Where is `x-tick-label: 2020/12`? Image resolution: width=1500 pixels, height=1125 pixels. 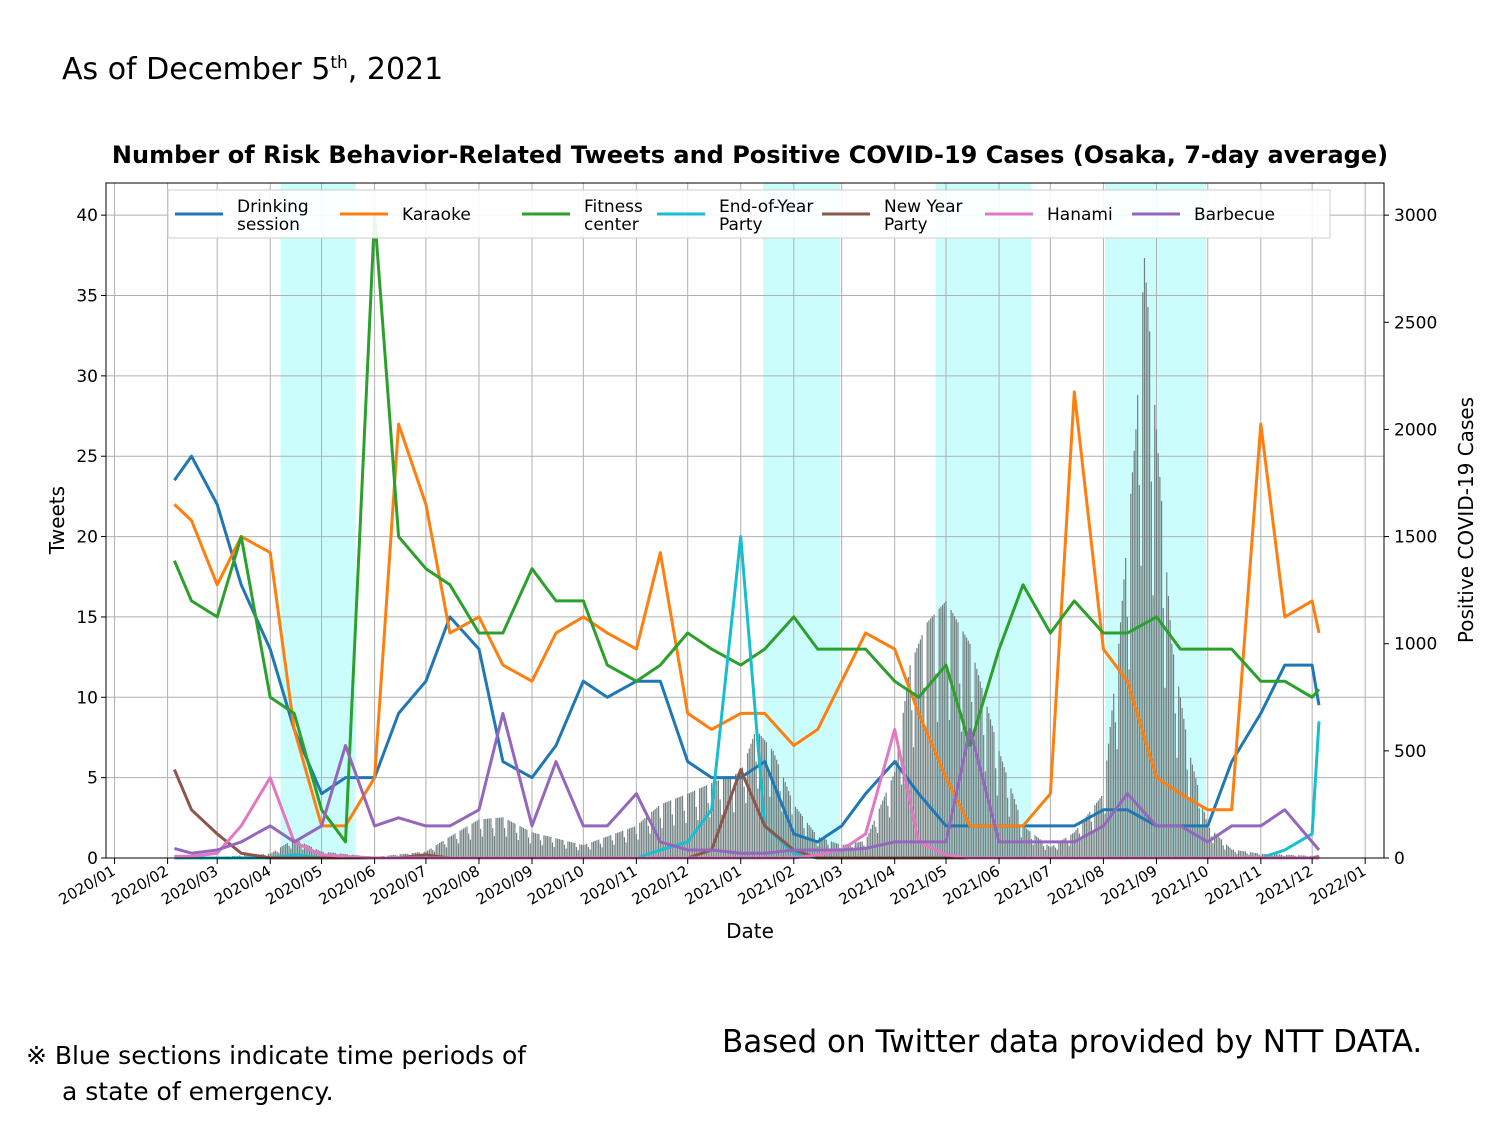
x-tick-label: 2020/12 is located at coordinates (660, 885).